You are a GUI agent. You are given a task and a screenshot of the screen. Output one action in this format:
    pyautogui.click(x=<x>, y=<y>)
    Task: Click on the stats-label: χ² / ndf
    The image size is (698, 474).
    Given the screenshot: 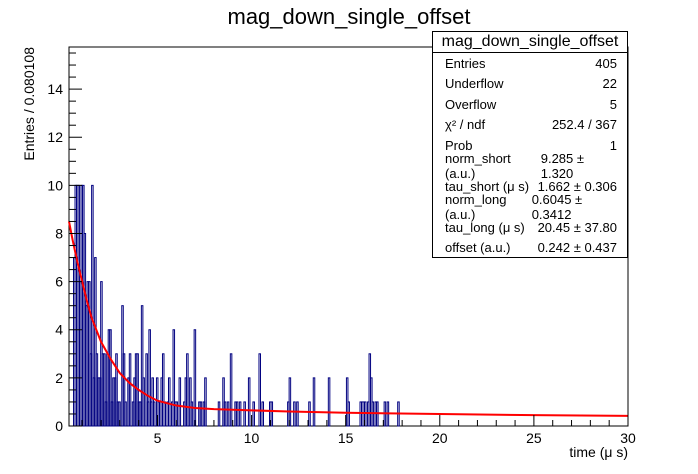 What is the action you would take?
    pyautogui.click(x=465, y=125)
    